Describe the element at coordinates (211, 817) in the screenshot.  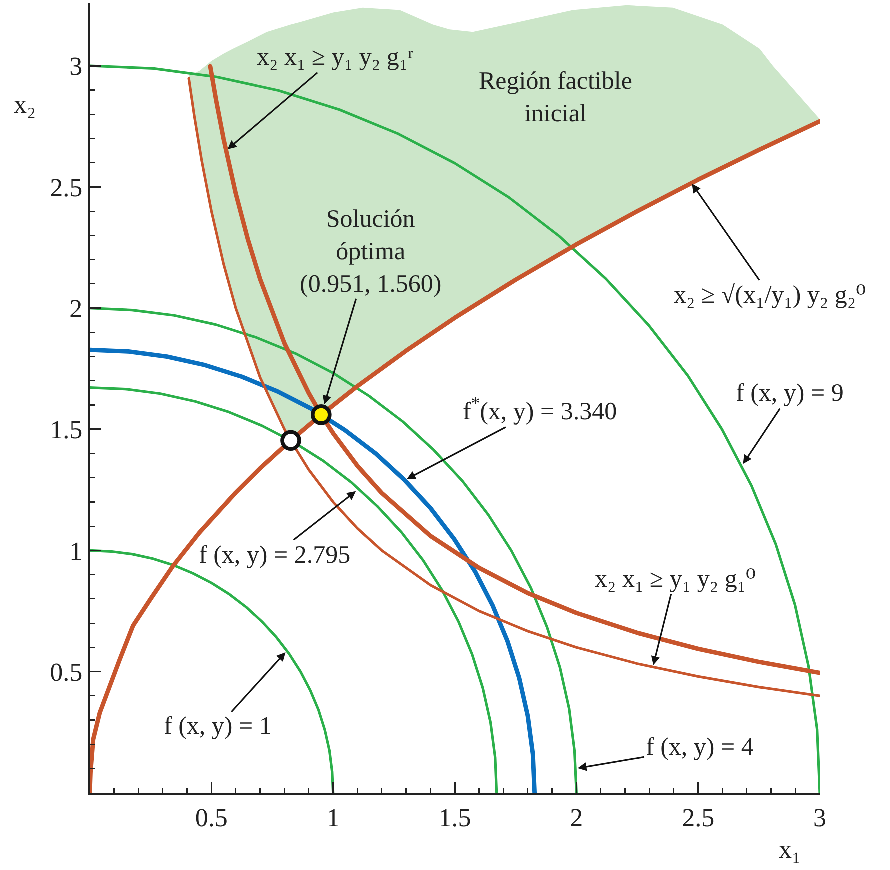
I see `x-tick-label: 0.5` at that location.